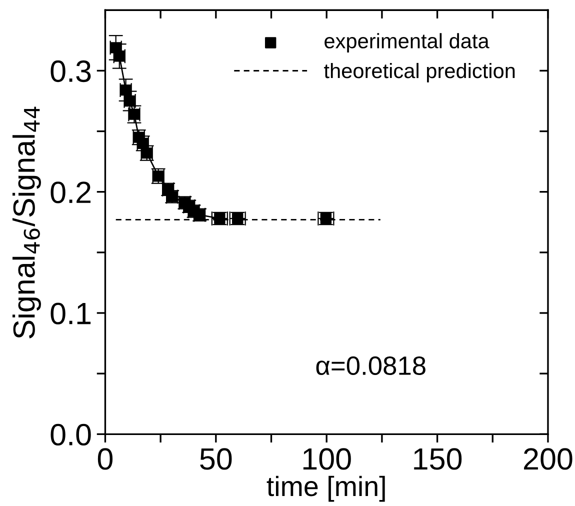 The height and width of the screenshot is (506, 575). Describe the element at coordinates (70, 313) in the screenshot. I see `y-tick-label: 0.1` at that location.